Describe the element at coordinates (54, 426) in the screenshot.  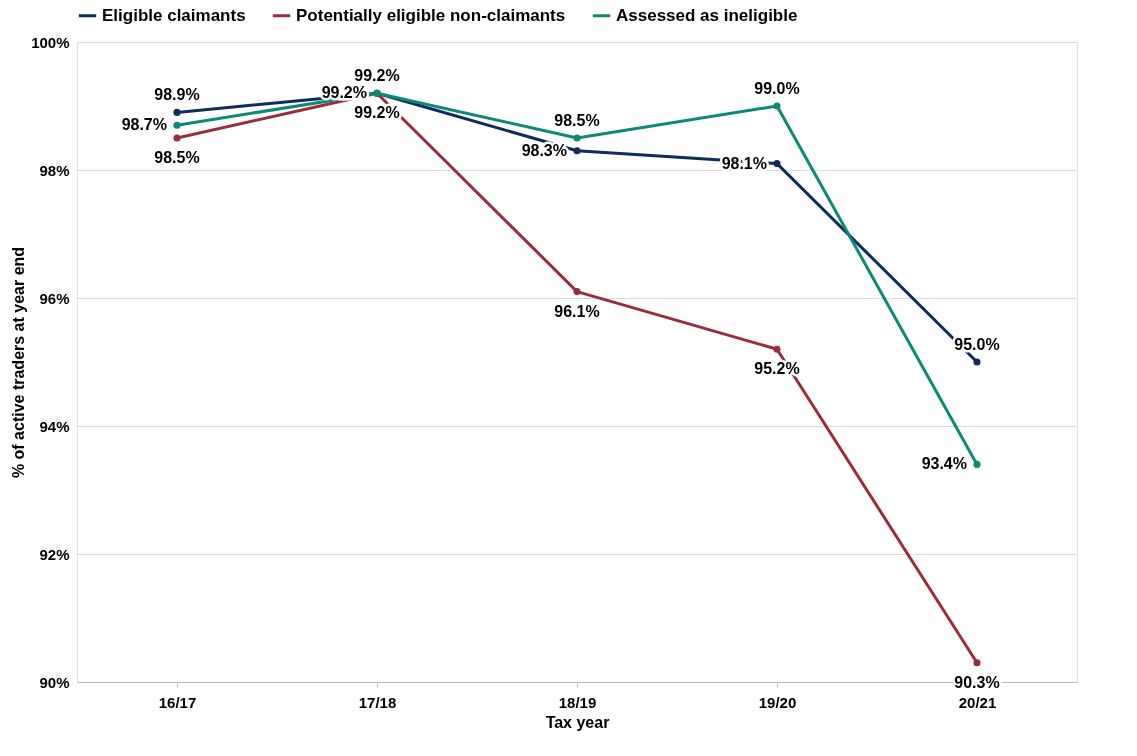
I see `y-tick-label: 94%` at that location.